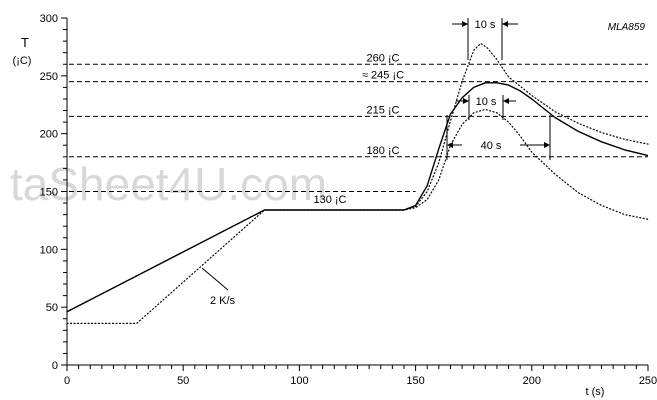 The height and width of the screenshot is (400, 657). I want to click on figure-code: MLA859, so click(627, 27).